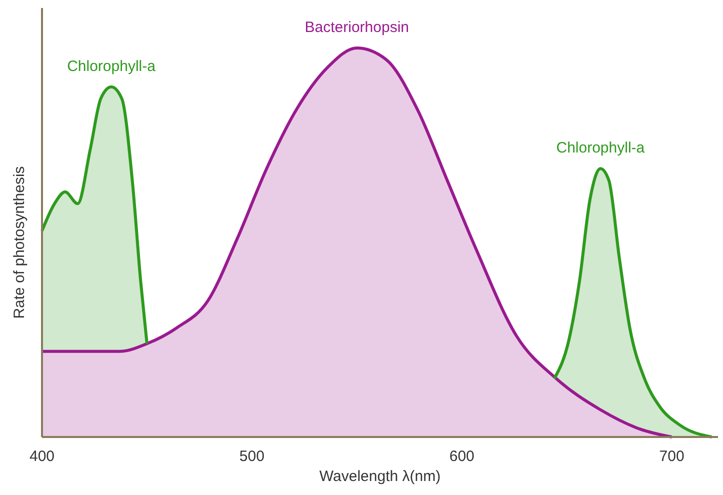 This screenshot has height=495, width=723. What do you see at coordinates (251, 456) in the screenshot?
I see `x-tick-label: 500` at bounding box center [251, 456].